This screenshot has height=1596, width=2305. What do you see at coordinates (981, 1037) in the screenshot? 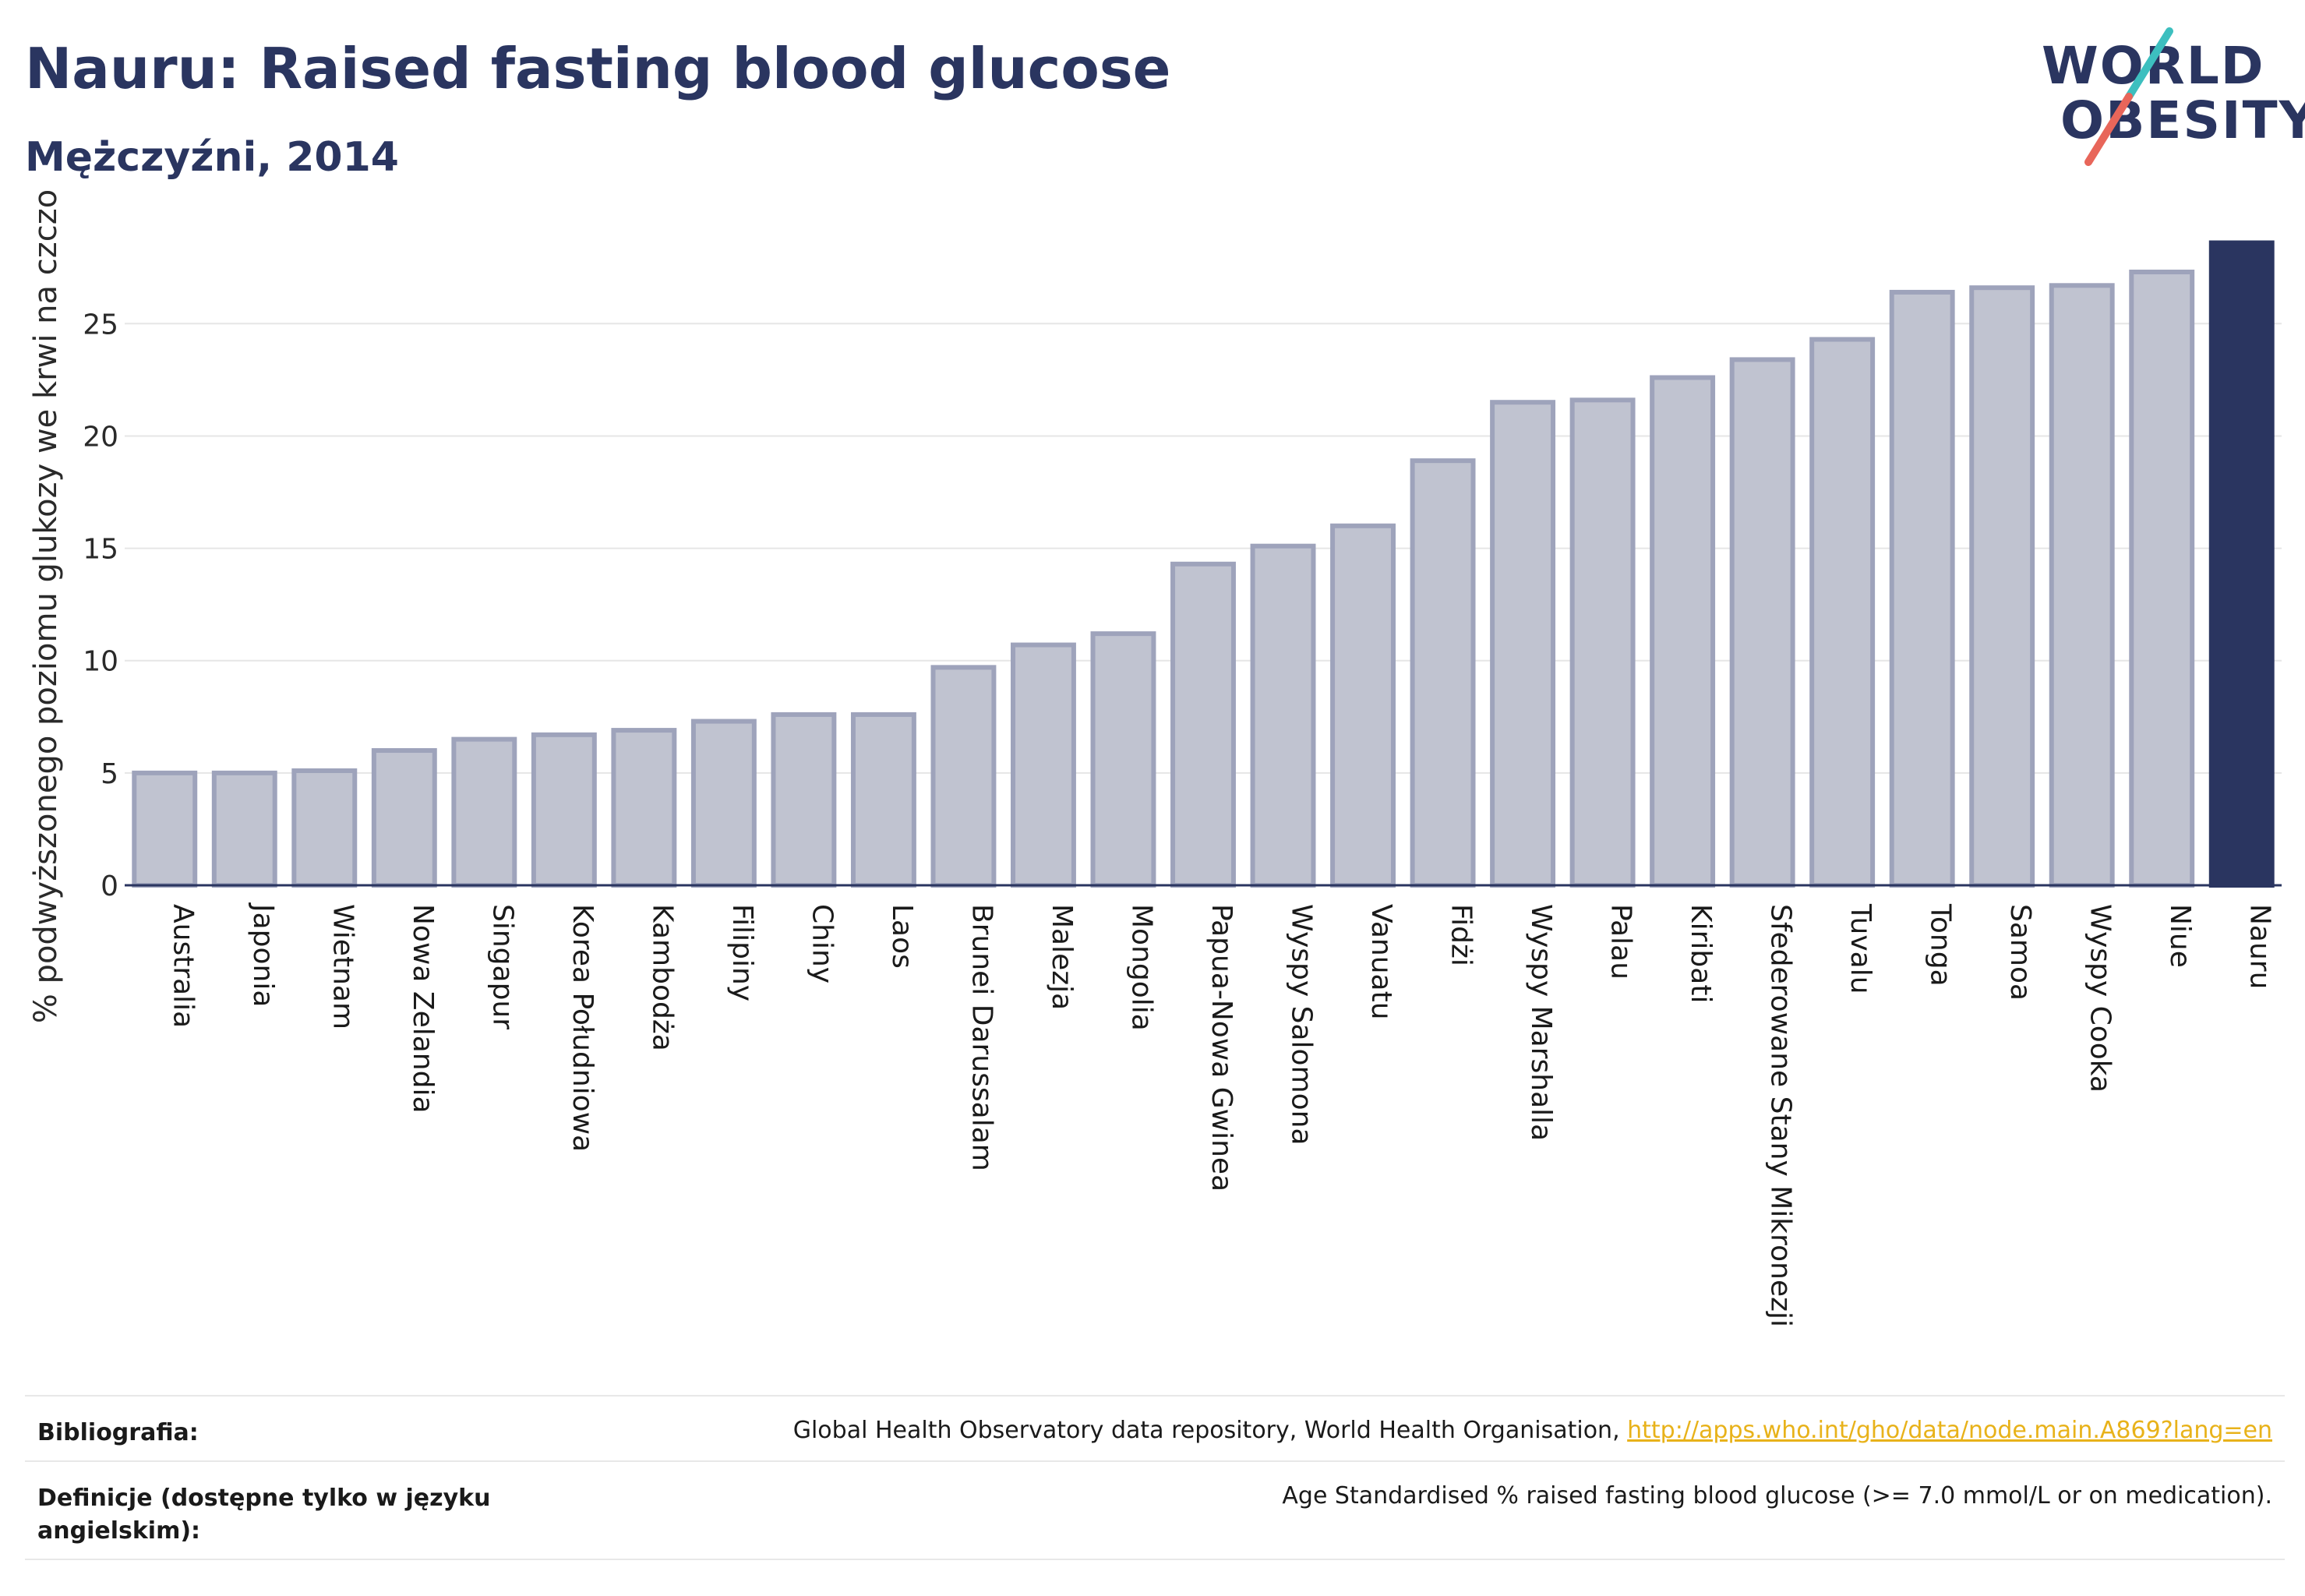
I see `x-tick-label: Brunei Darussalam` at bounding box center [981, 1037].